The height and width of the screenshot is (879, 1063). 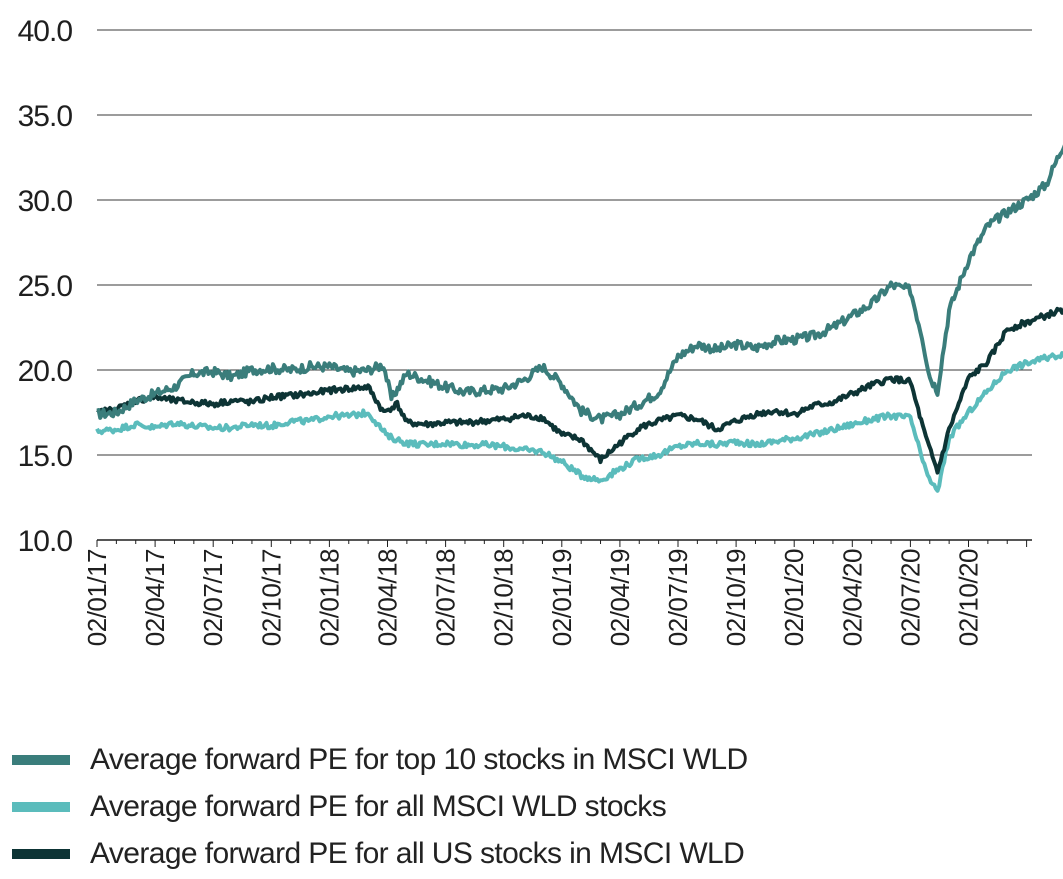 I want to click on x-tick-label: 02/01/19, so click(x=562, y=597).